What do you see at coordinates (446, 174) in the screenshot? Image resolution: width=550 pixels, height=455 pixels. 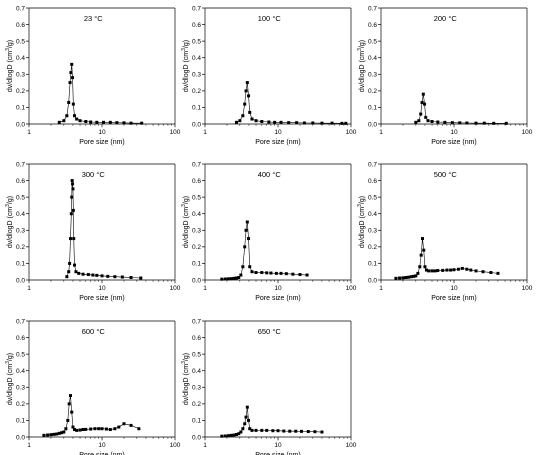 I see `panel-title: 500 °C` at bounding box center [446, 174].